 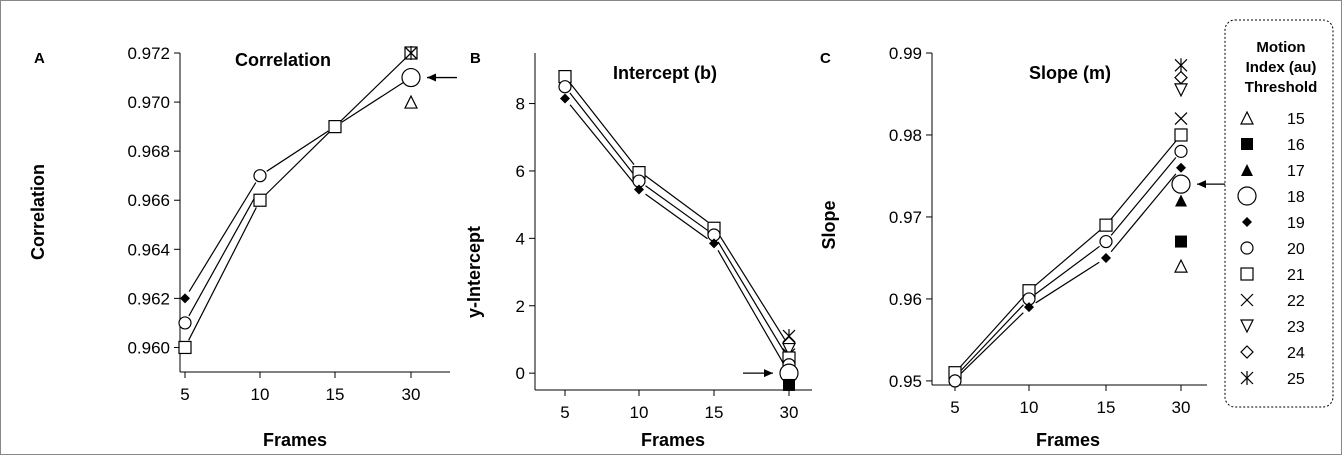 What do you see at coordinates (283, 60) in the screenshot?
I see `panel-title: Correlation` at bounding box center [283, 60].